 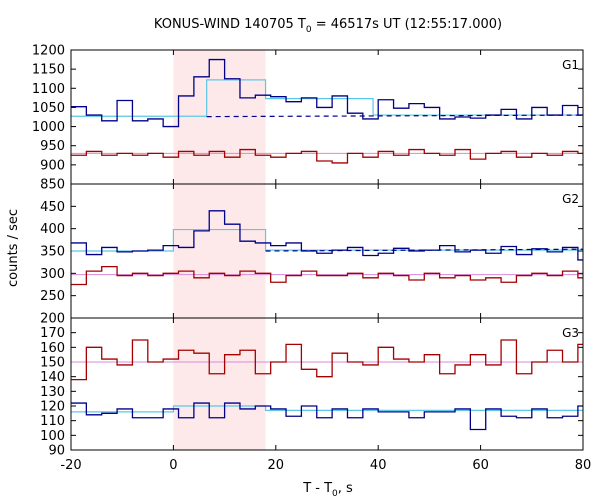 I want to click on y-axis-label: counts / sec, so click(x=13, y=248).